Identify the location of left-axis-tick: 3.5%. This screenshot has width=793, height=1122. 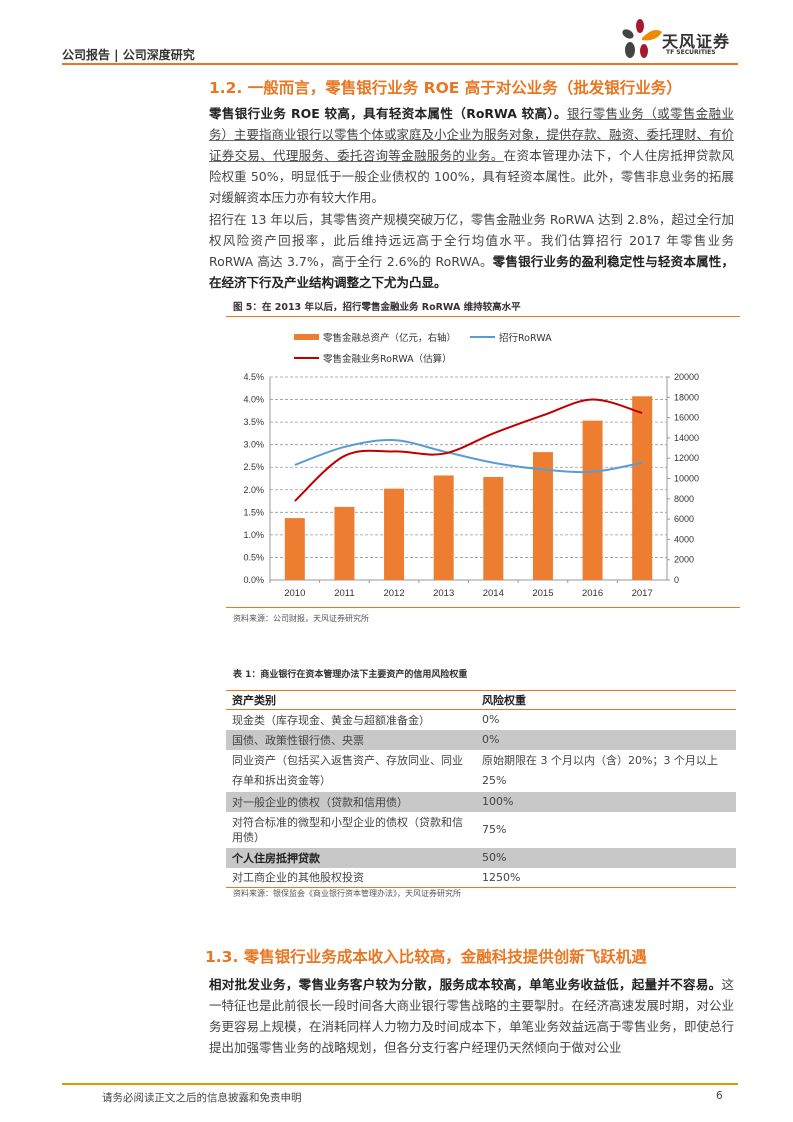
(253, 422).